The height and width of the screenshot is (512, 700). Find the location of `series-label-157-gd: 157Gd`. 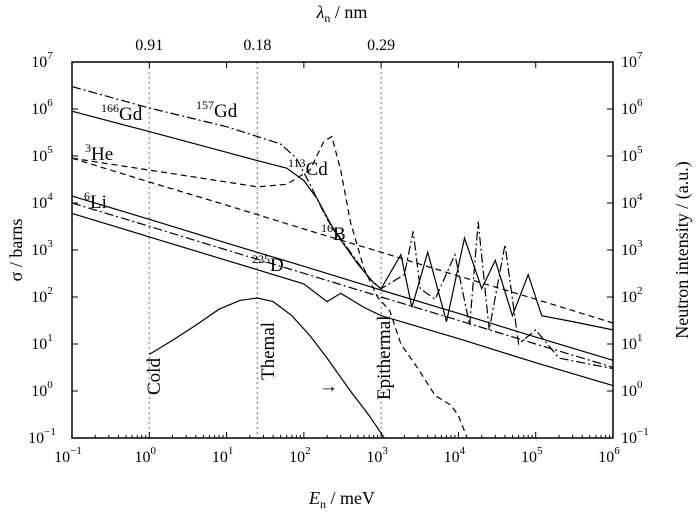

series-label-157-gd: 157Gd is located at coordinates (217, 110).